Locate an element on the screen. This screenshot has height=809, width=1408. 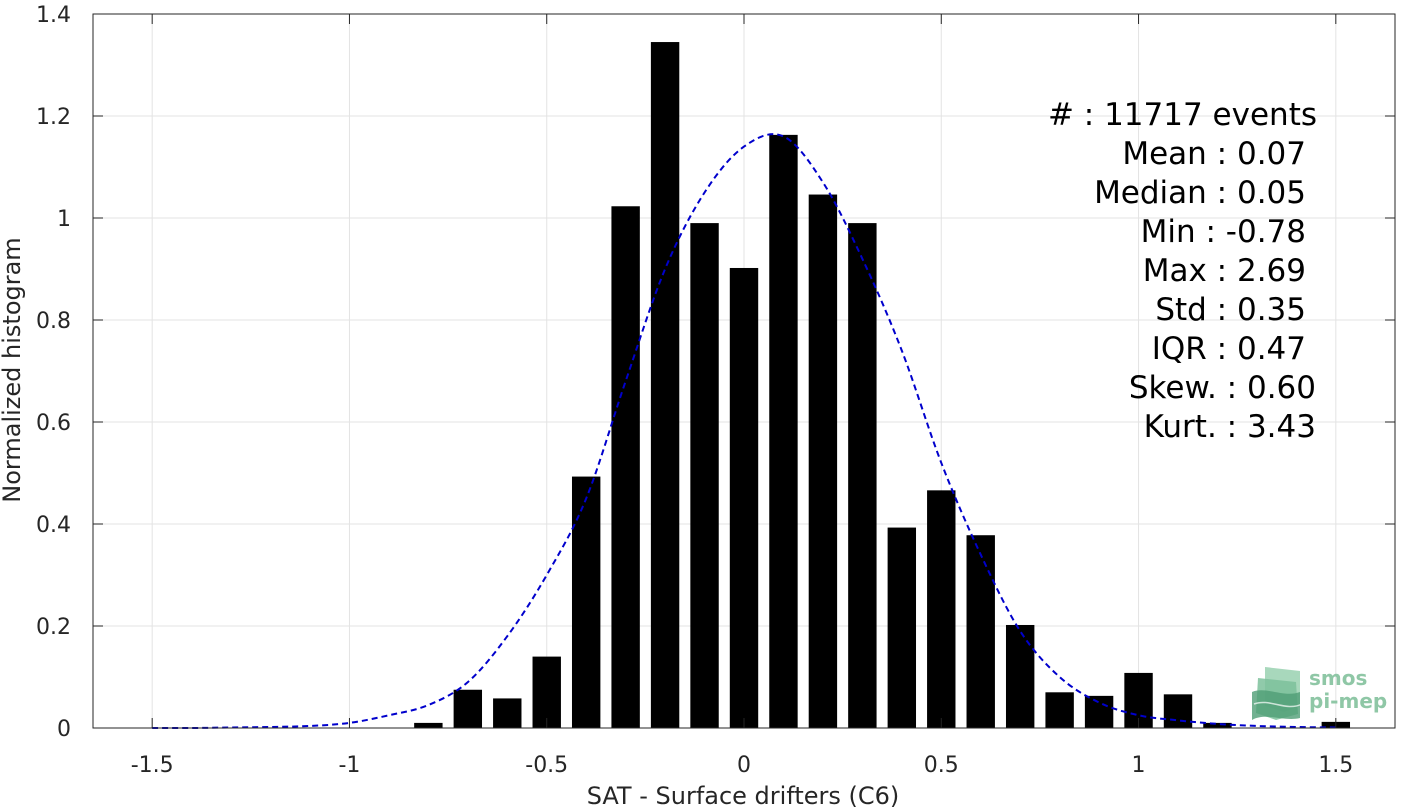
x-tick-label: -0.5 is located at coordinates (546, 765).